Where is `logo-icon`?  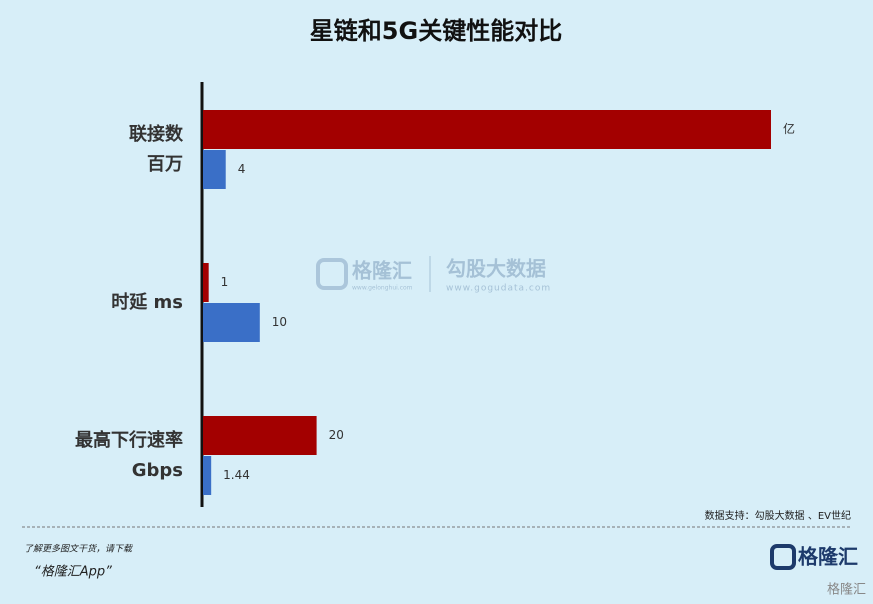
logo-icon is located at coordinates (783, 557).